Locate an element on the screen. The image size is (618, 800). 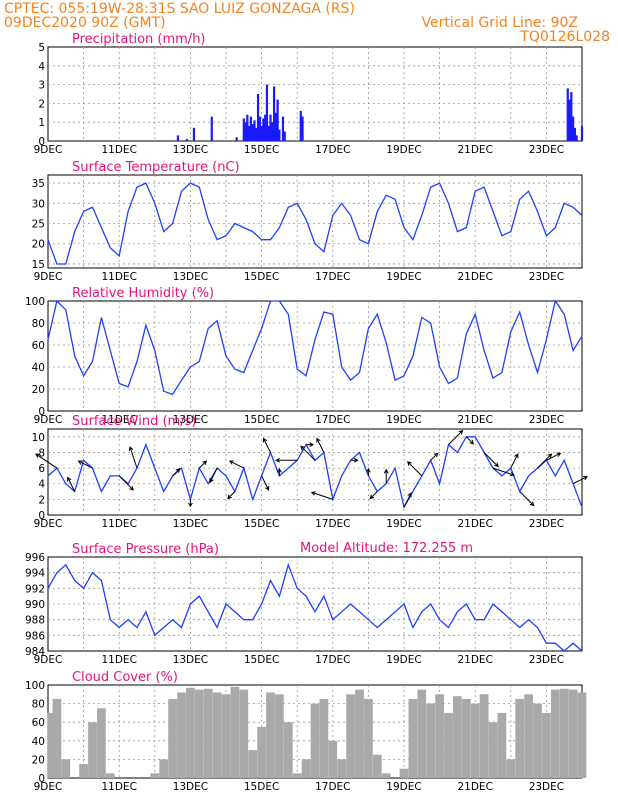
y-tick-label: 80 is located at coordinates (38, 324).